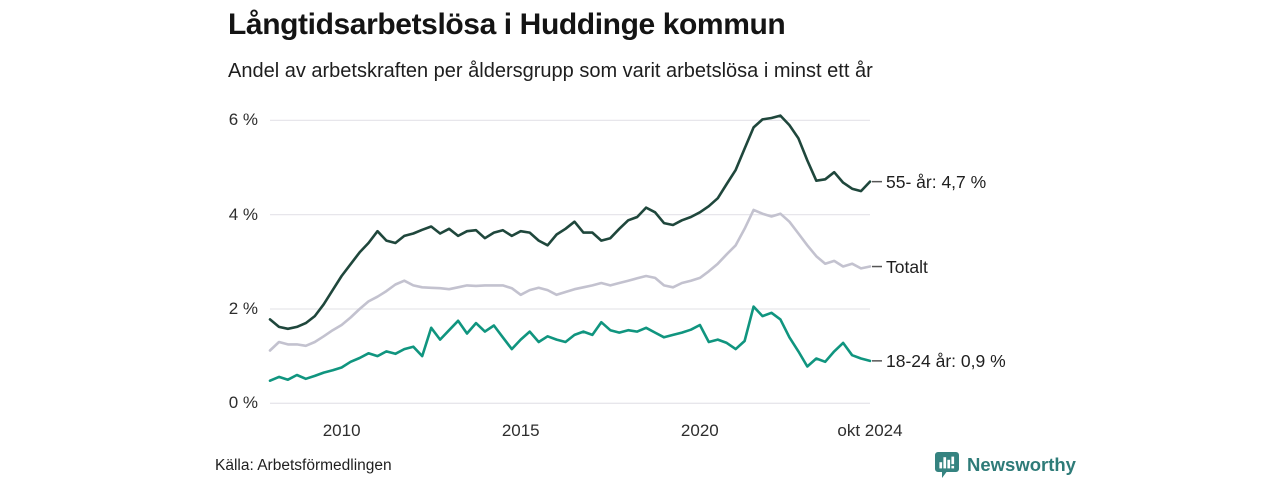 This screenshot has height=480, width=1280. What do you see at coordinates (341, 430) in the screenshot?
I see `x-tick-label-0: 2010` at bounding box center [341, 430].